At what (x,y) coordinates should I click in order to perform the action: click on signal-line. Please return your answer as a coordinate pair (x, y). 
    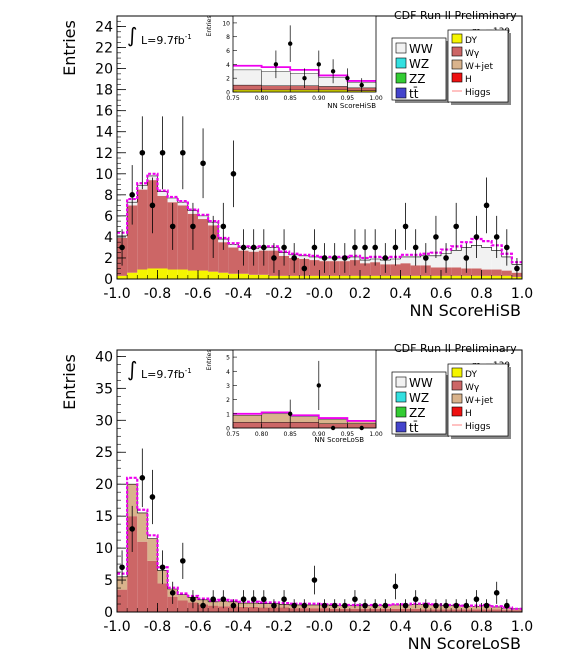
    Looking at the image, I should click on (319, 543).